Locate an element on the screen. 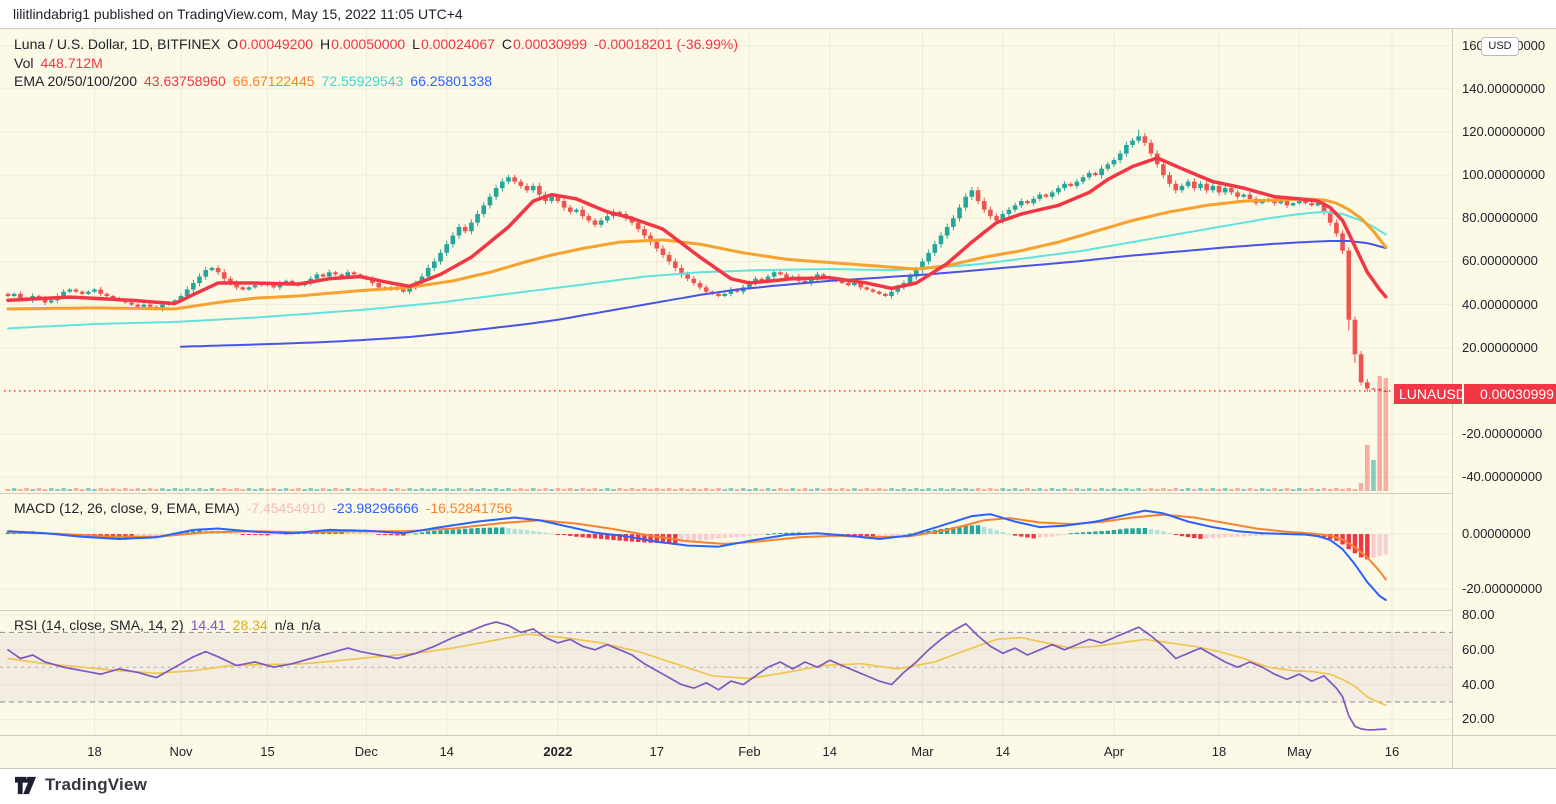 The image size is (1556, 804). time-tick-label: 16 is located at coordinates (1392, 751).